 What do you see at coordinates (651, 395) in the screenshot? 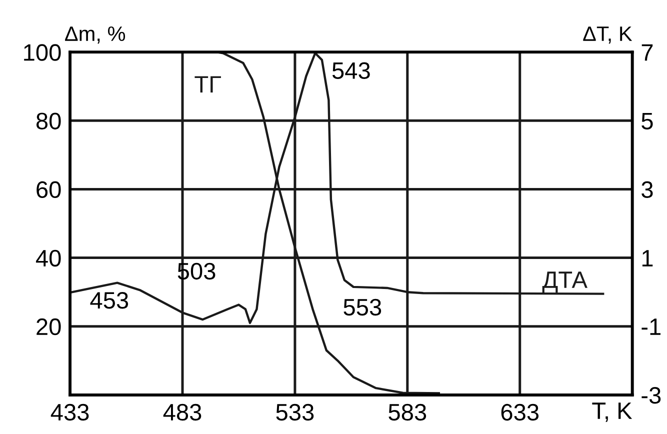
I see `y2-tick-label: -3` at bounding box center [651, 395].